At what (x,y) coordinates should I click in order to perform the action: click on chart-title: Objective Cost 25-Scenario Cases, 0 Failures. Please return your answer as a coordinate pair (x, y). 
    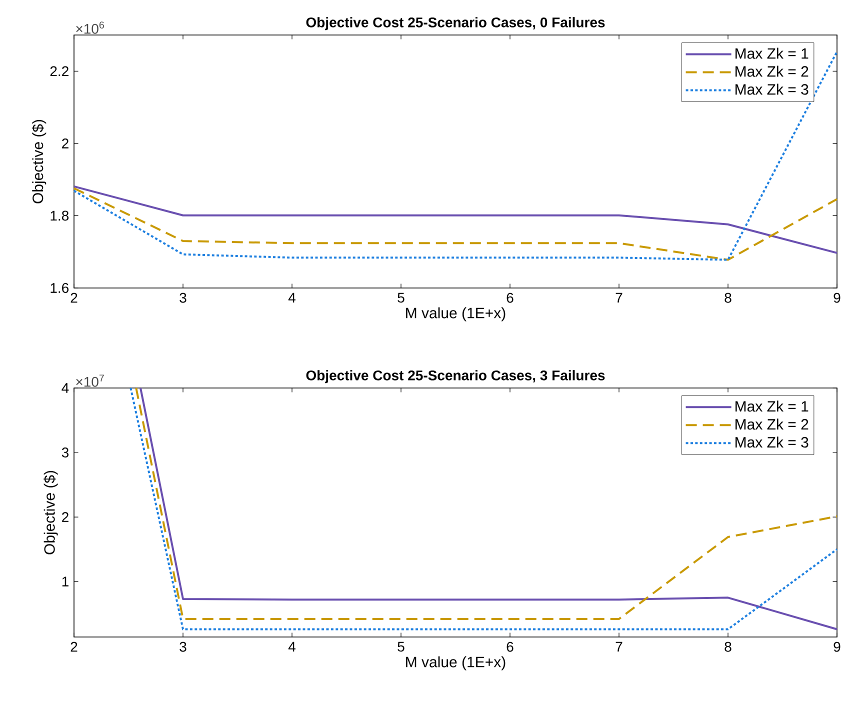
    Looking at the image, I should click on (455, 23).